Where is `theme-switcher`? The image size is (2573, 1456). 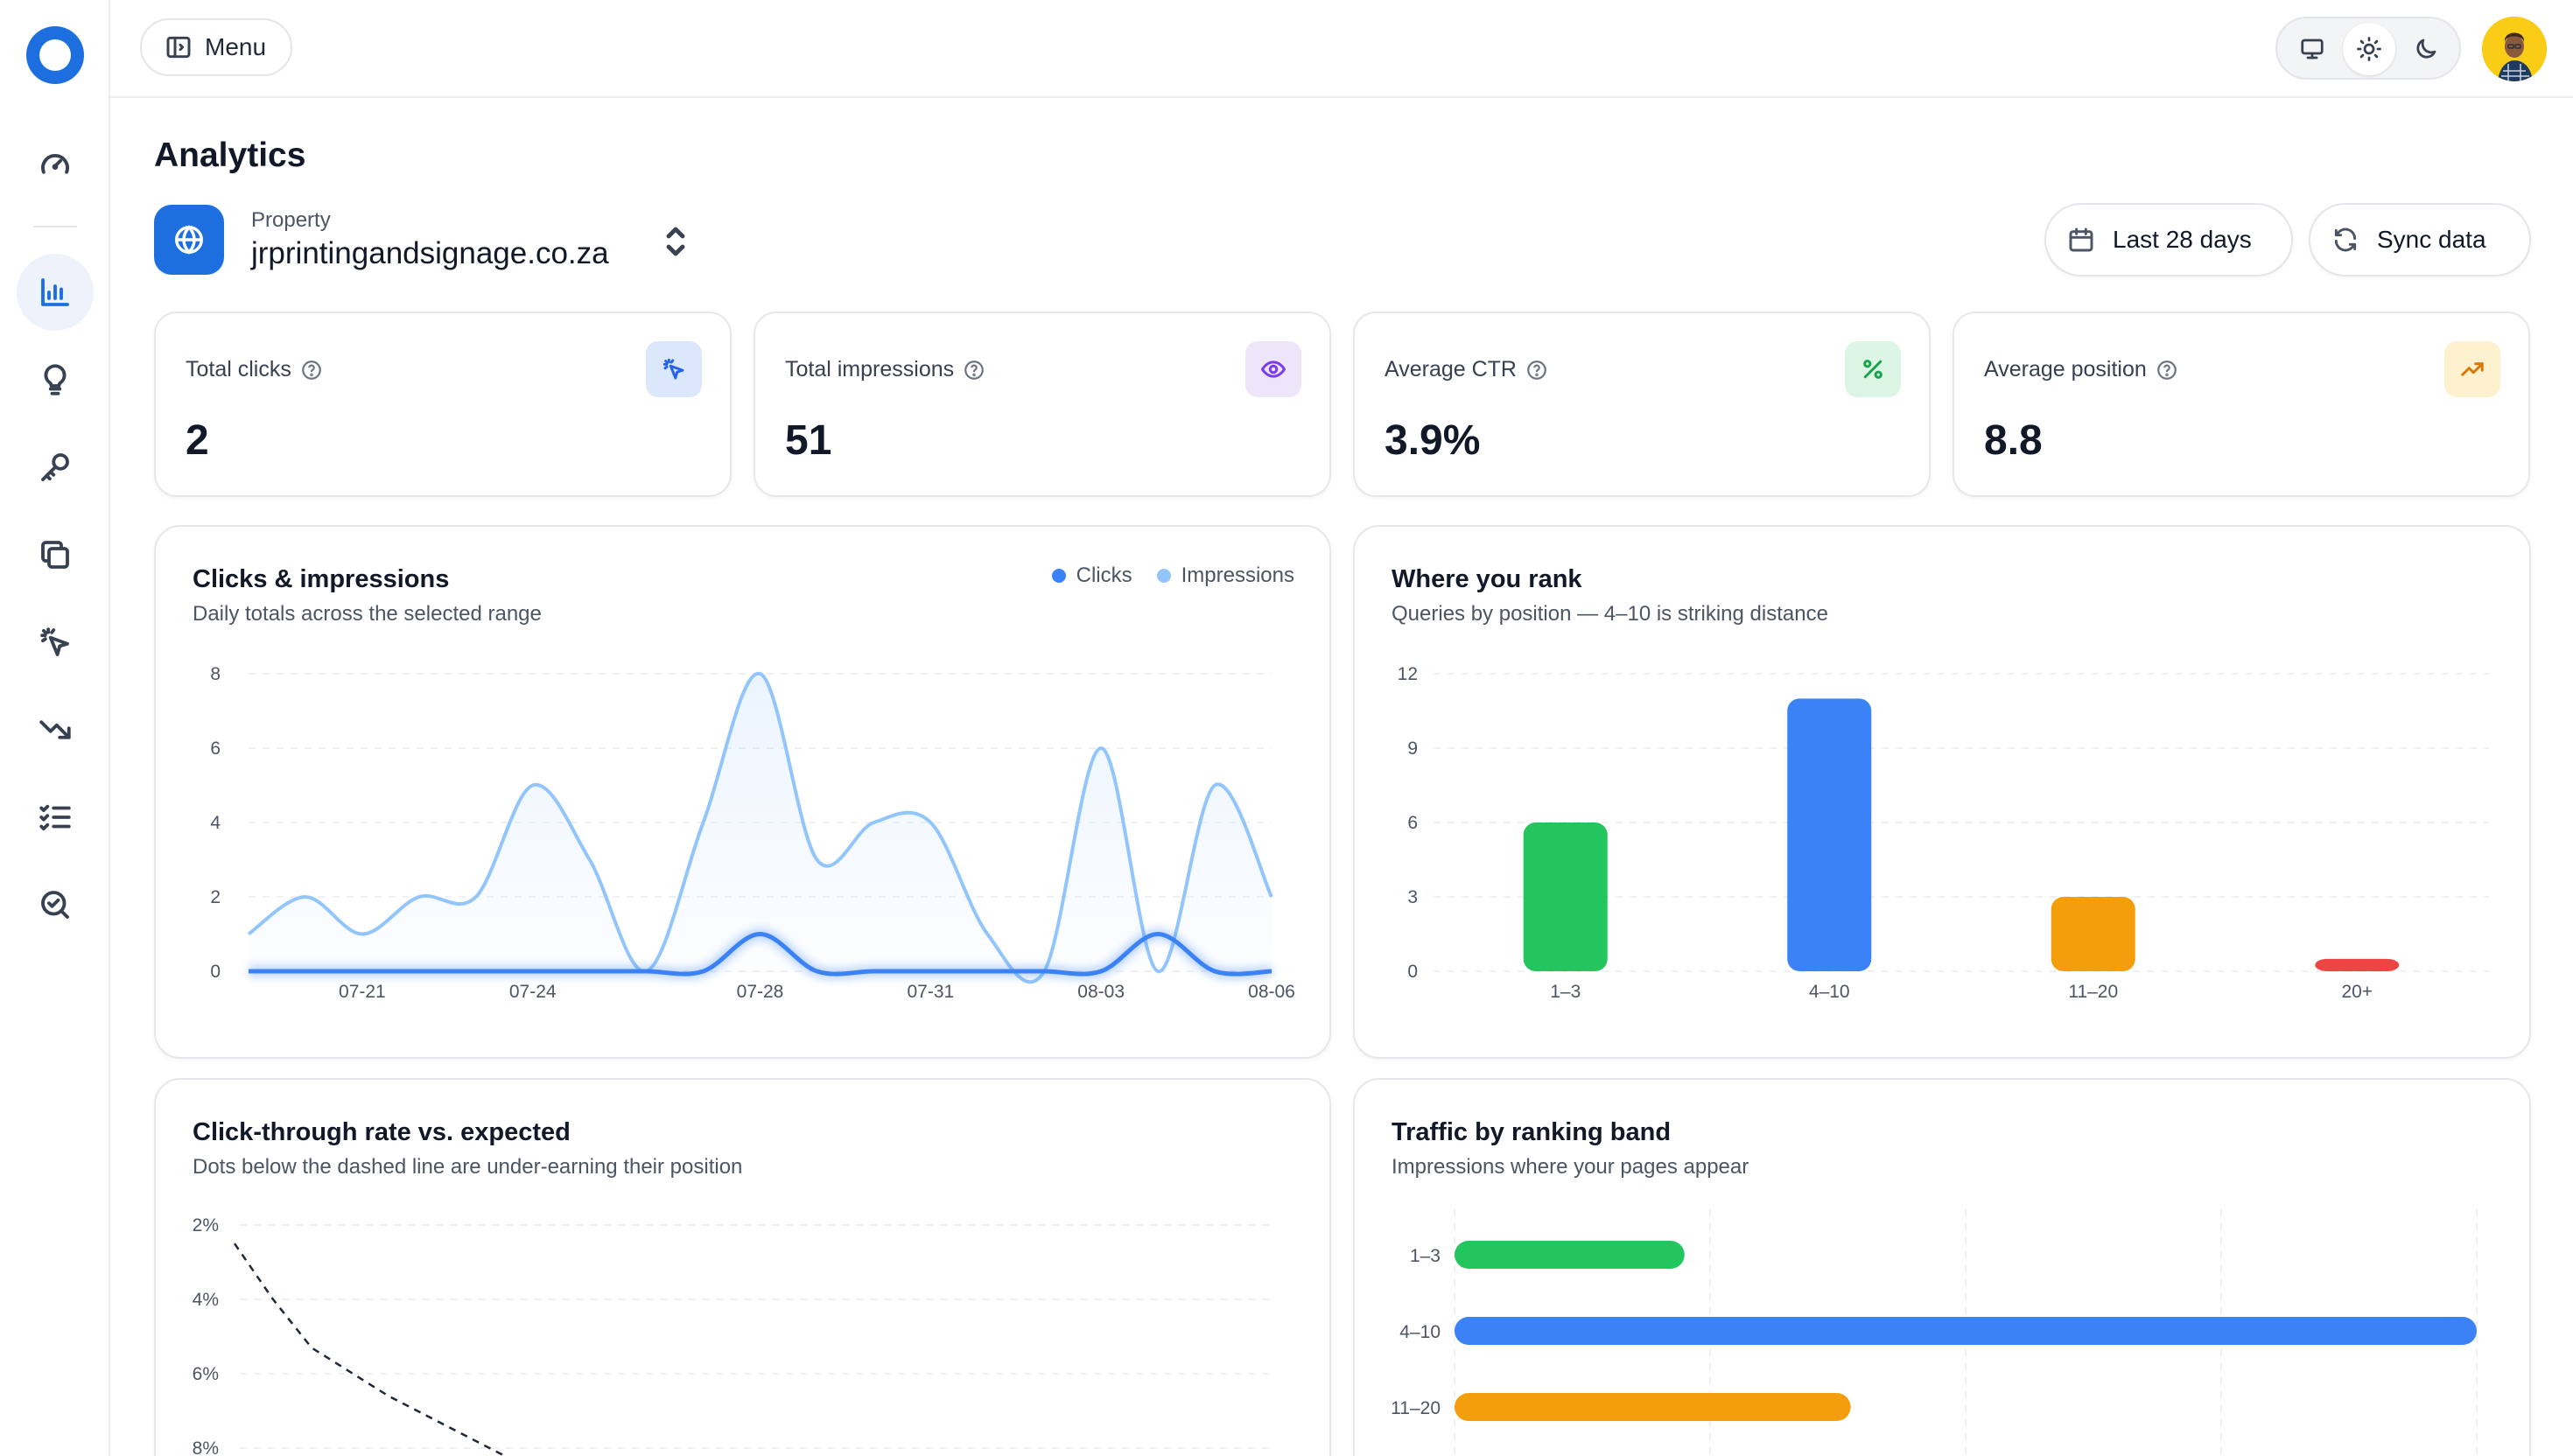
theme-switcher is located at coordinates (2368, 48).